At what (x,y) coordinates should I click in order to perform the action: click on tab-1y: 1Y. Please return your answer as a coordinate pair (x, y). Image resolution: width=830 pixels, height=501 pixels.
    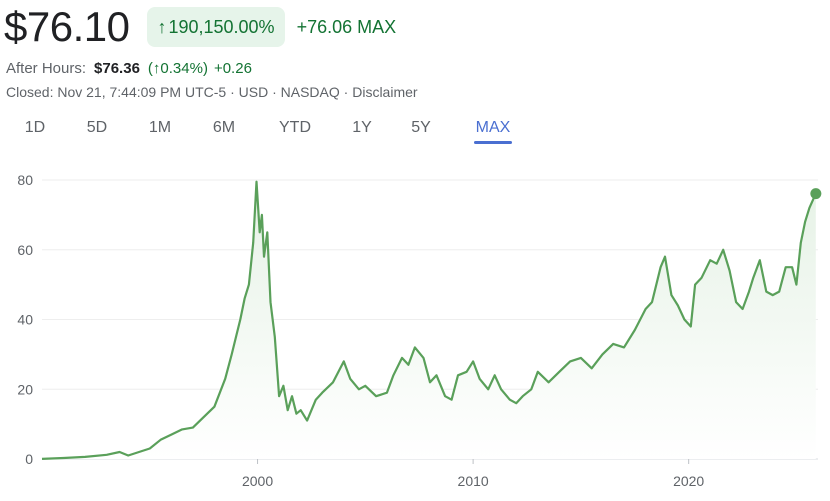
    Looking at the image, I should click on (362, 127).